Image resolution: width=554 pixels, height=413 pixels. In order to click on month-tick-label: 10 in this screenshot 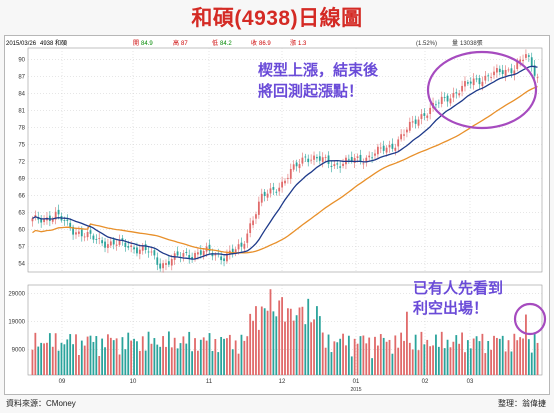, I will do `click(133, 382)`.